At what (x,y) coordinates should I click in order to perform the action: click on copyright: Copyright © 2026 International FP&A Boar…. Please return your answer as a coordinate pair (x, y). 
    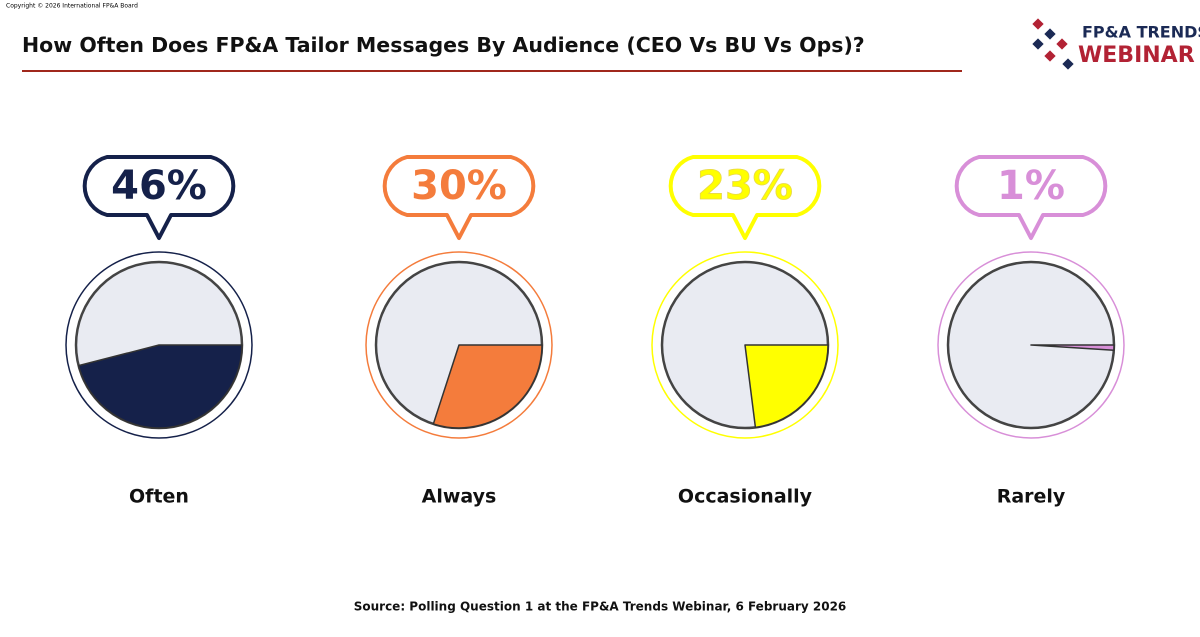
    Looking at the image, I should click on (72, 6).